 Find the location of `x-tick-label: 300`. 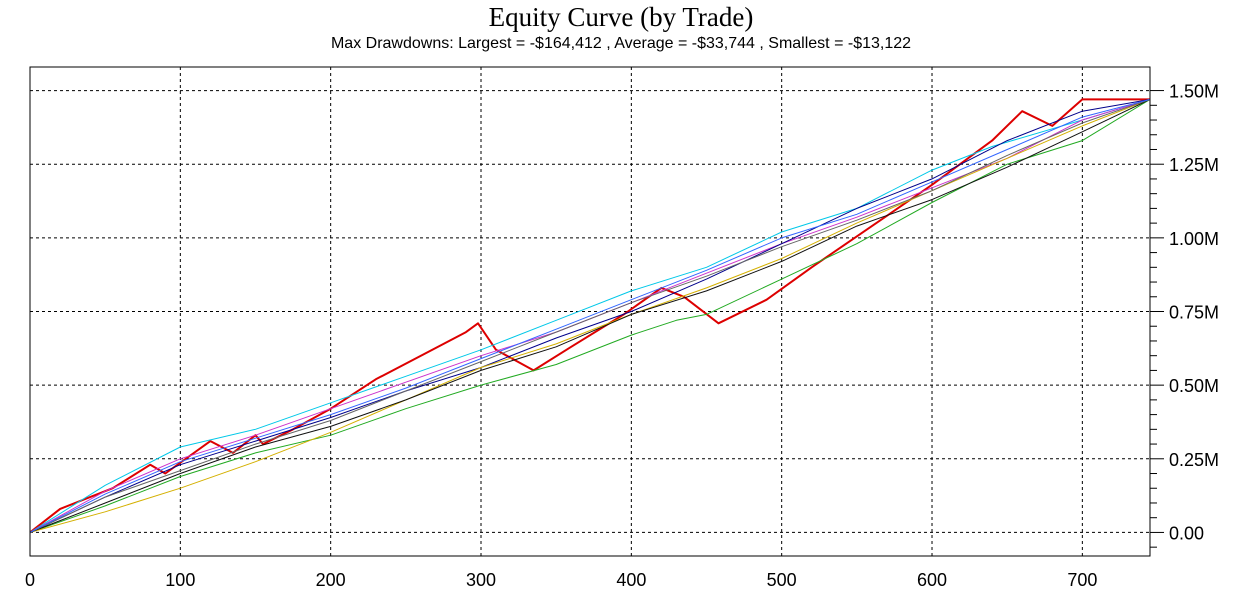

x-tick-label: 300 is located at coordinates (481, 580).